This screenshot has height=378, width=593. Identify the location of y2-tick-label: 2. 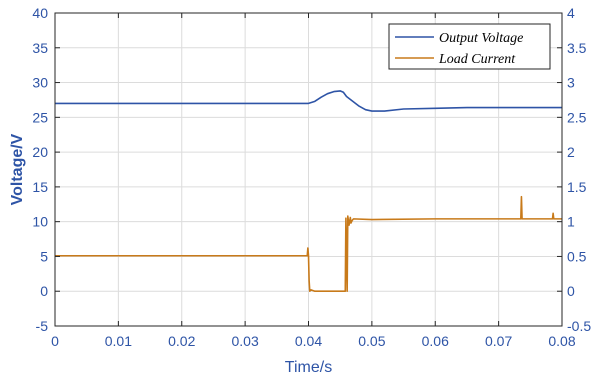
(571, 152).